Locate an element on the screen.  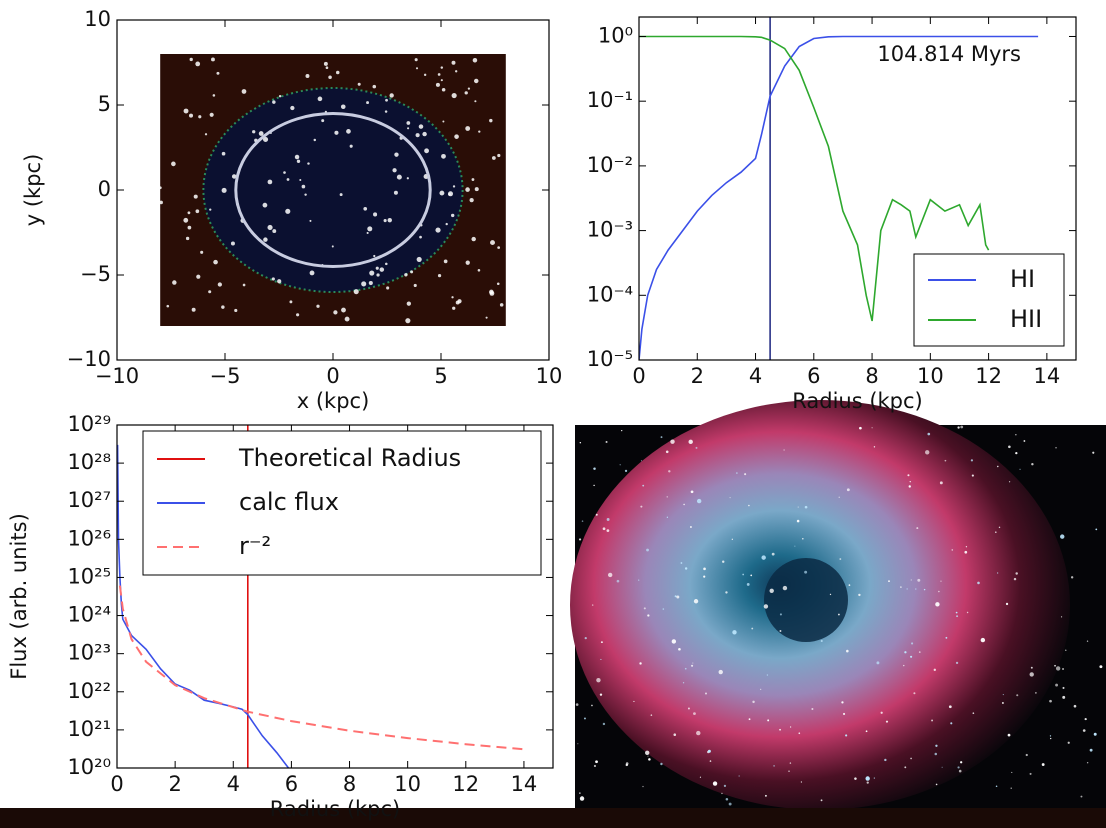
y-tick-label: 10²⁰ is located at coordinates (89, 767).